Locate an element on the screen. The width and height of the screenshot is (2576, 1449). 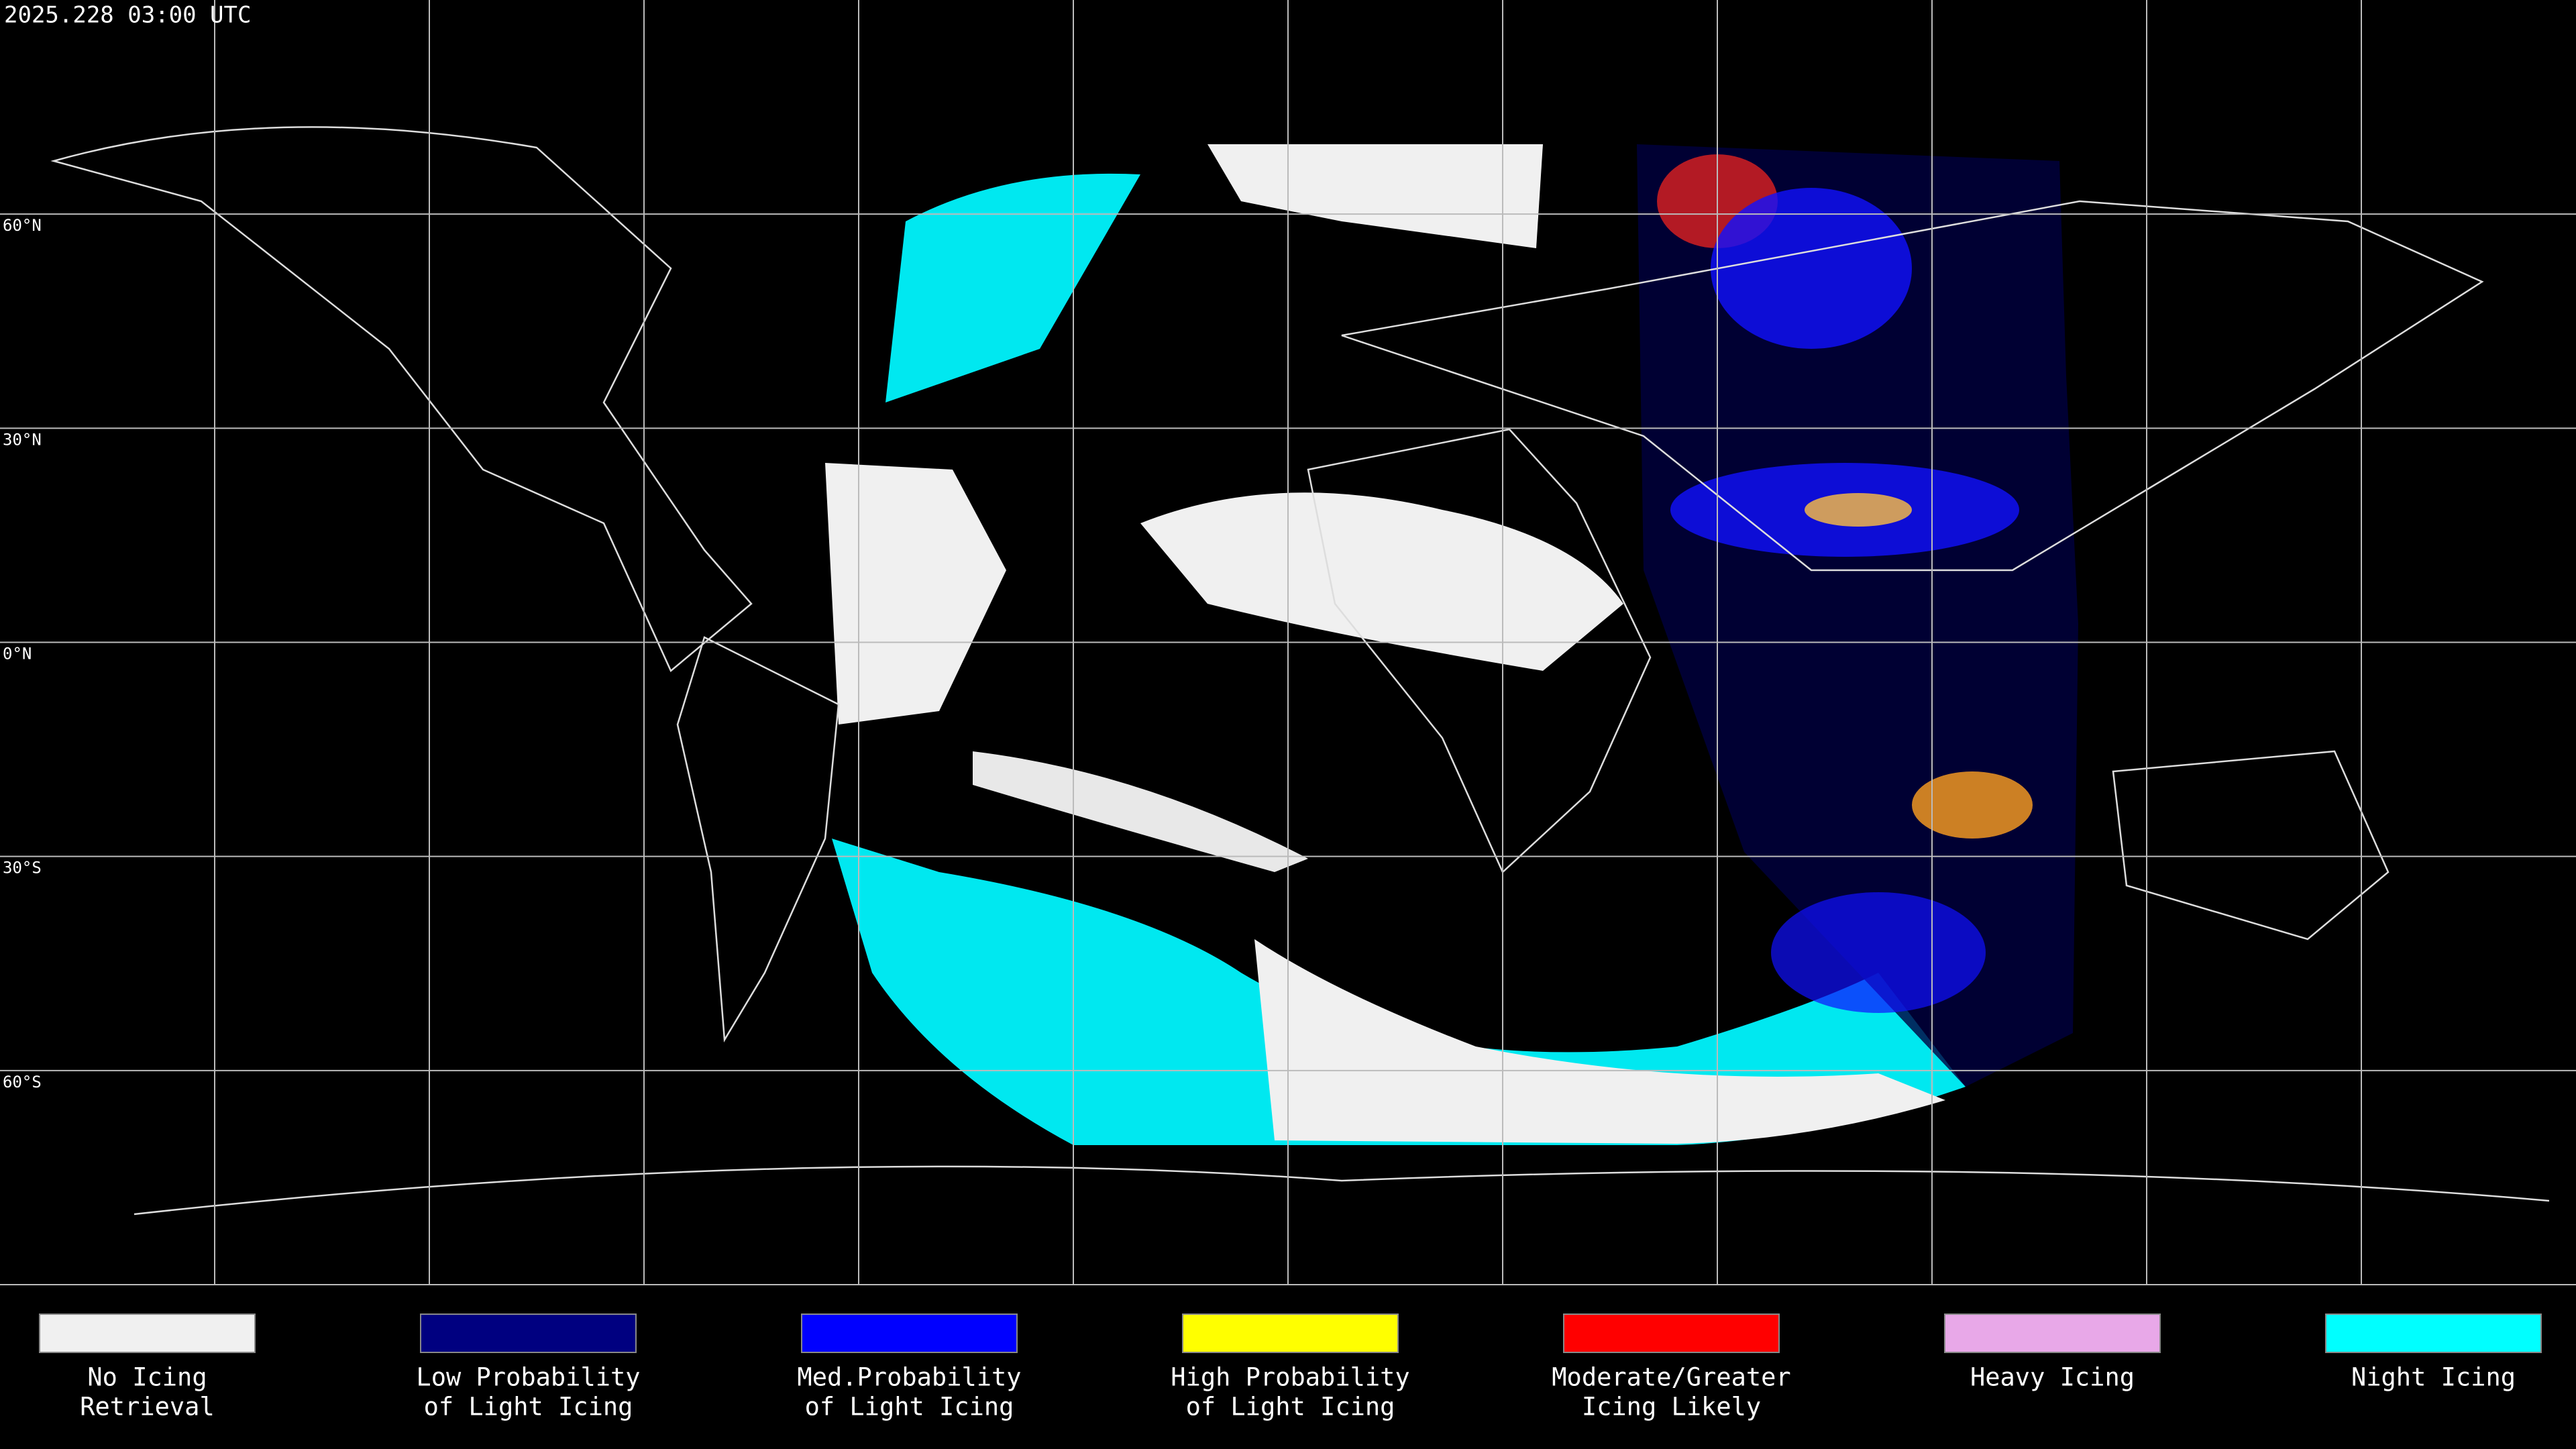
legend-label: Night Icing is located at coordinates (2433, 1377).